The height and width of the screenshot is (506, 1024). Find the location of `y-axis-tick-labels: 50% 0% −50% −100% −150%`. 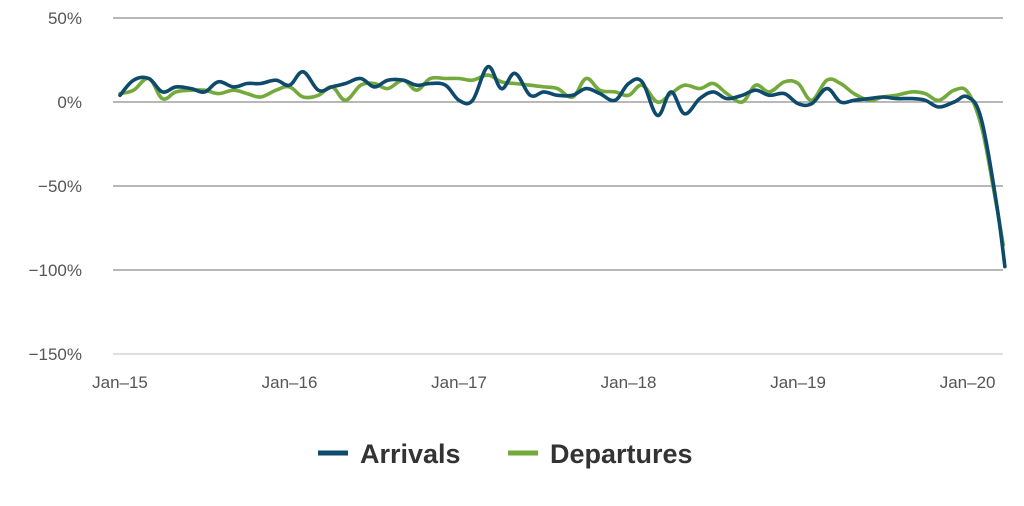

y-axis-tick-labels: 50% 0% −50% −100% −150% is located at coordinates (55, 186).